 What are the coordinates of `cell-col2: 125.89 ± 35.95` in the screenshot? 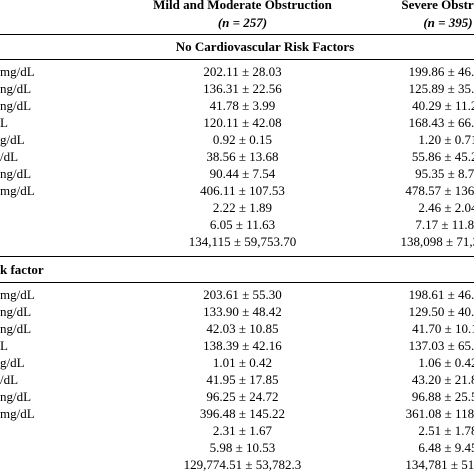 It's located at (441, 88).